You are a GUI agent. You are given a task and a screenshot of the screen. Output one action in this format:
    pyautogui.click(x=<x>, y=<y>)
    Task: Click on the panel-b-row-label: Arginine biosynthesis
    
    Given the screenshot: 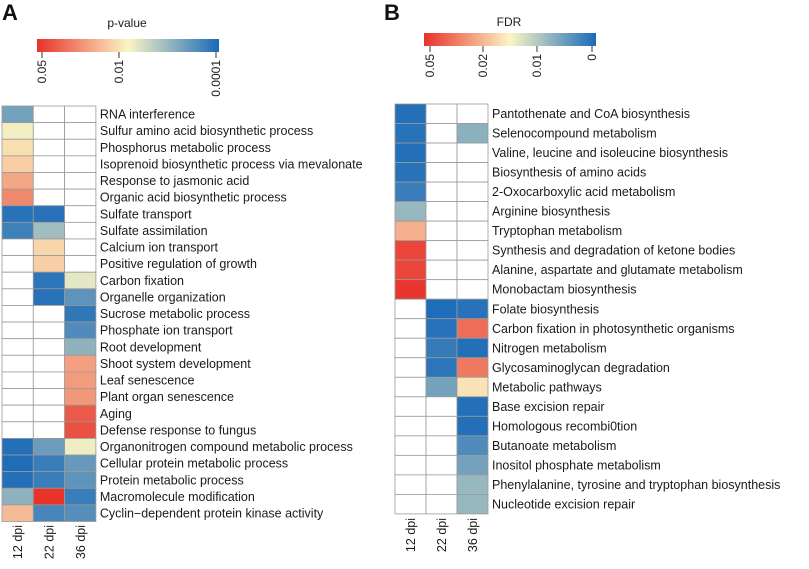 What is the action you would take?
    pyautogui.click(x=551, y=212)
    